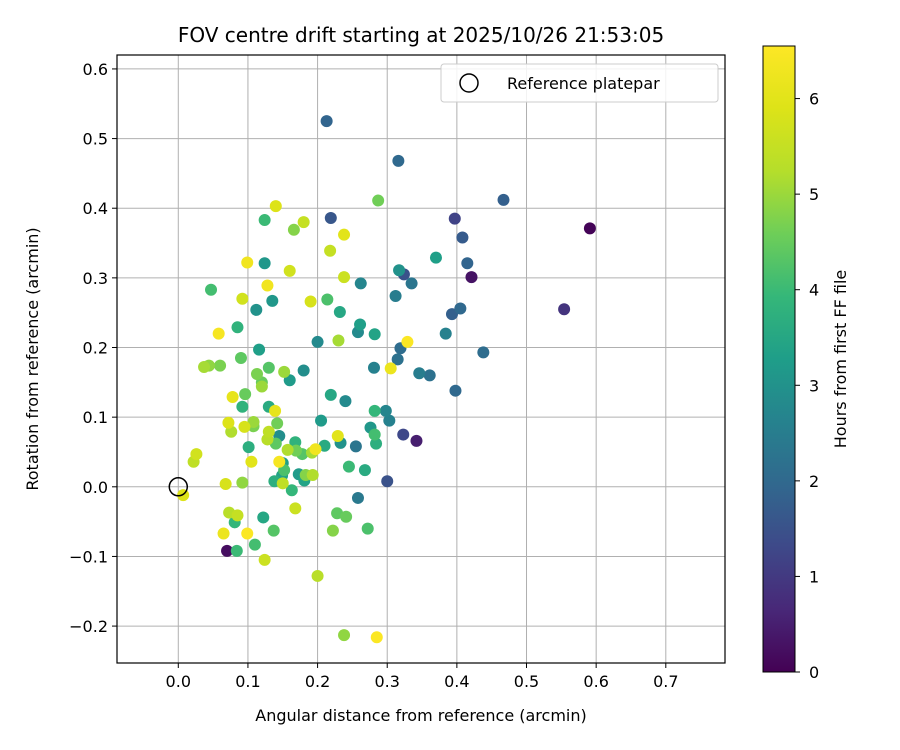  What do you see at coordinates (469, 83) in the screenshot?
I see `legend-marker-icon` at bounding box center [469, 83].